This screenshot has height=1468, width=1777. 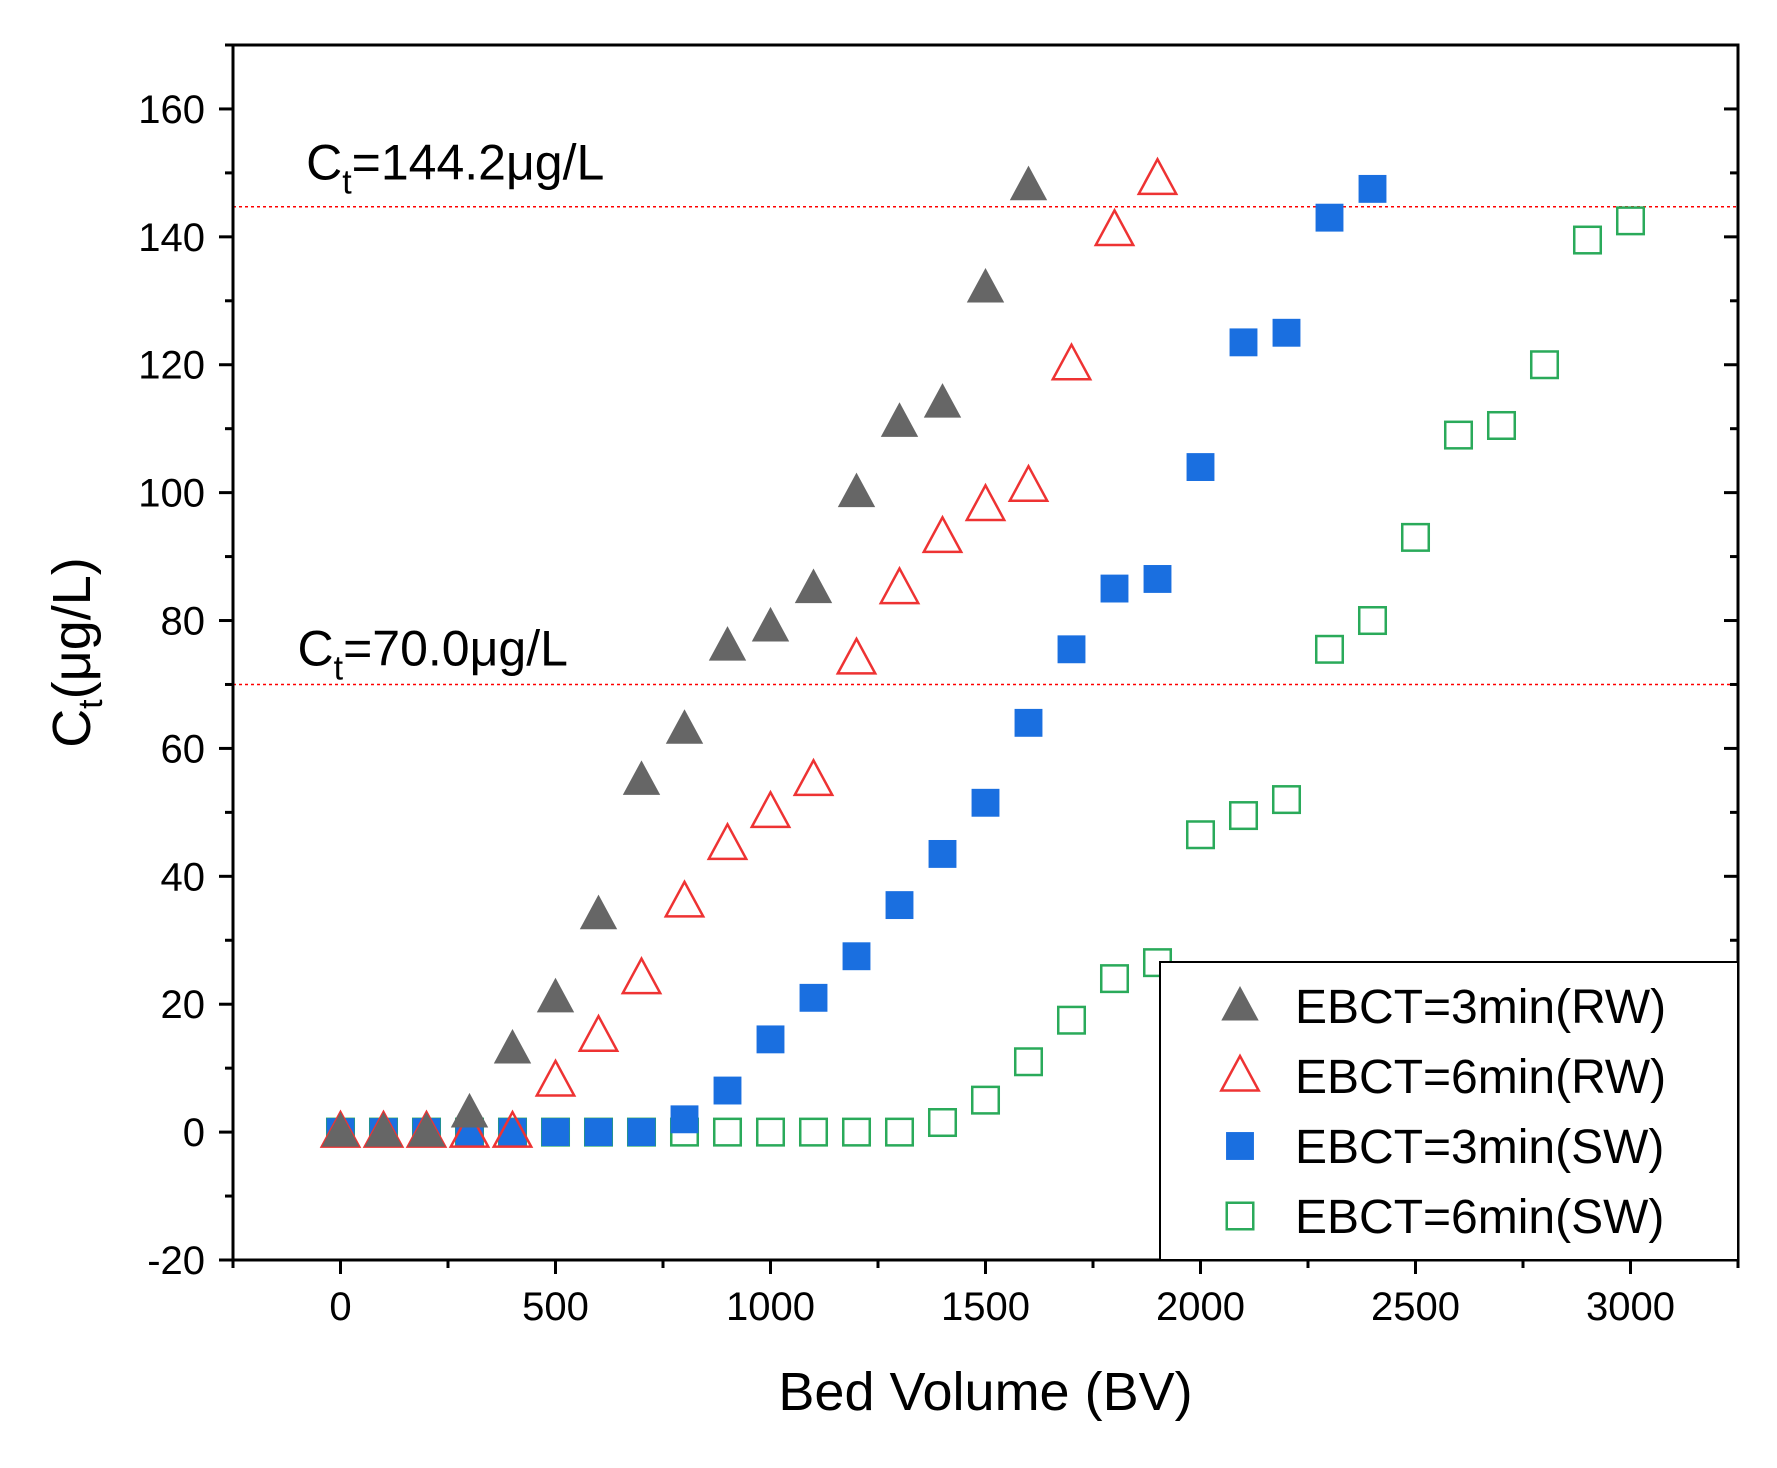 What do you see at coordinates (598, 1132) in the screenshot?
I see `point-s2-p6` at bounding box center [598, 1132].